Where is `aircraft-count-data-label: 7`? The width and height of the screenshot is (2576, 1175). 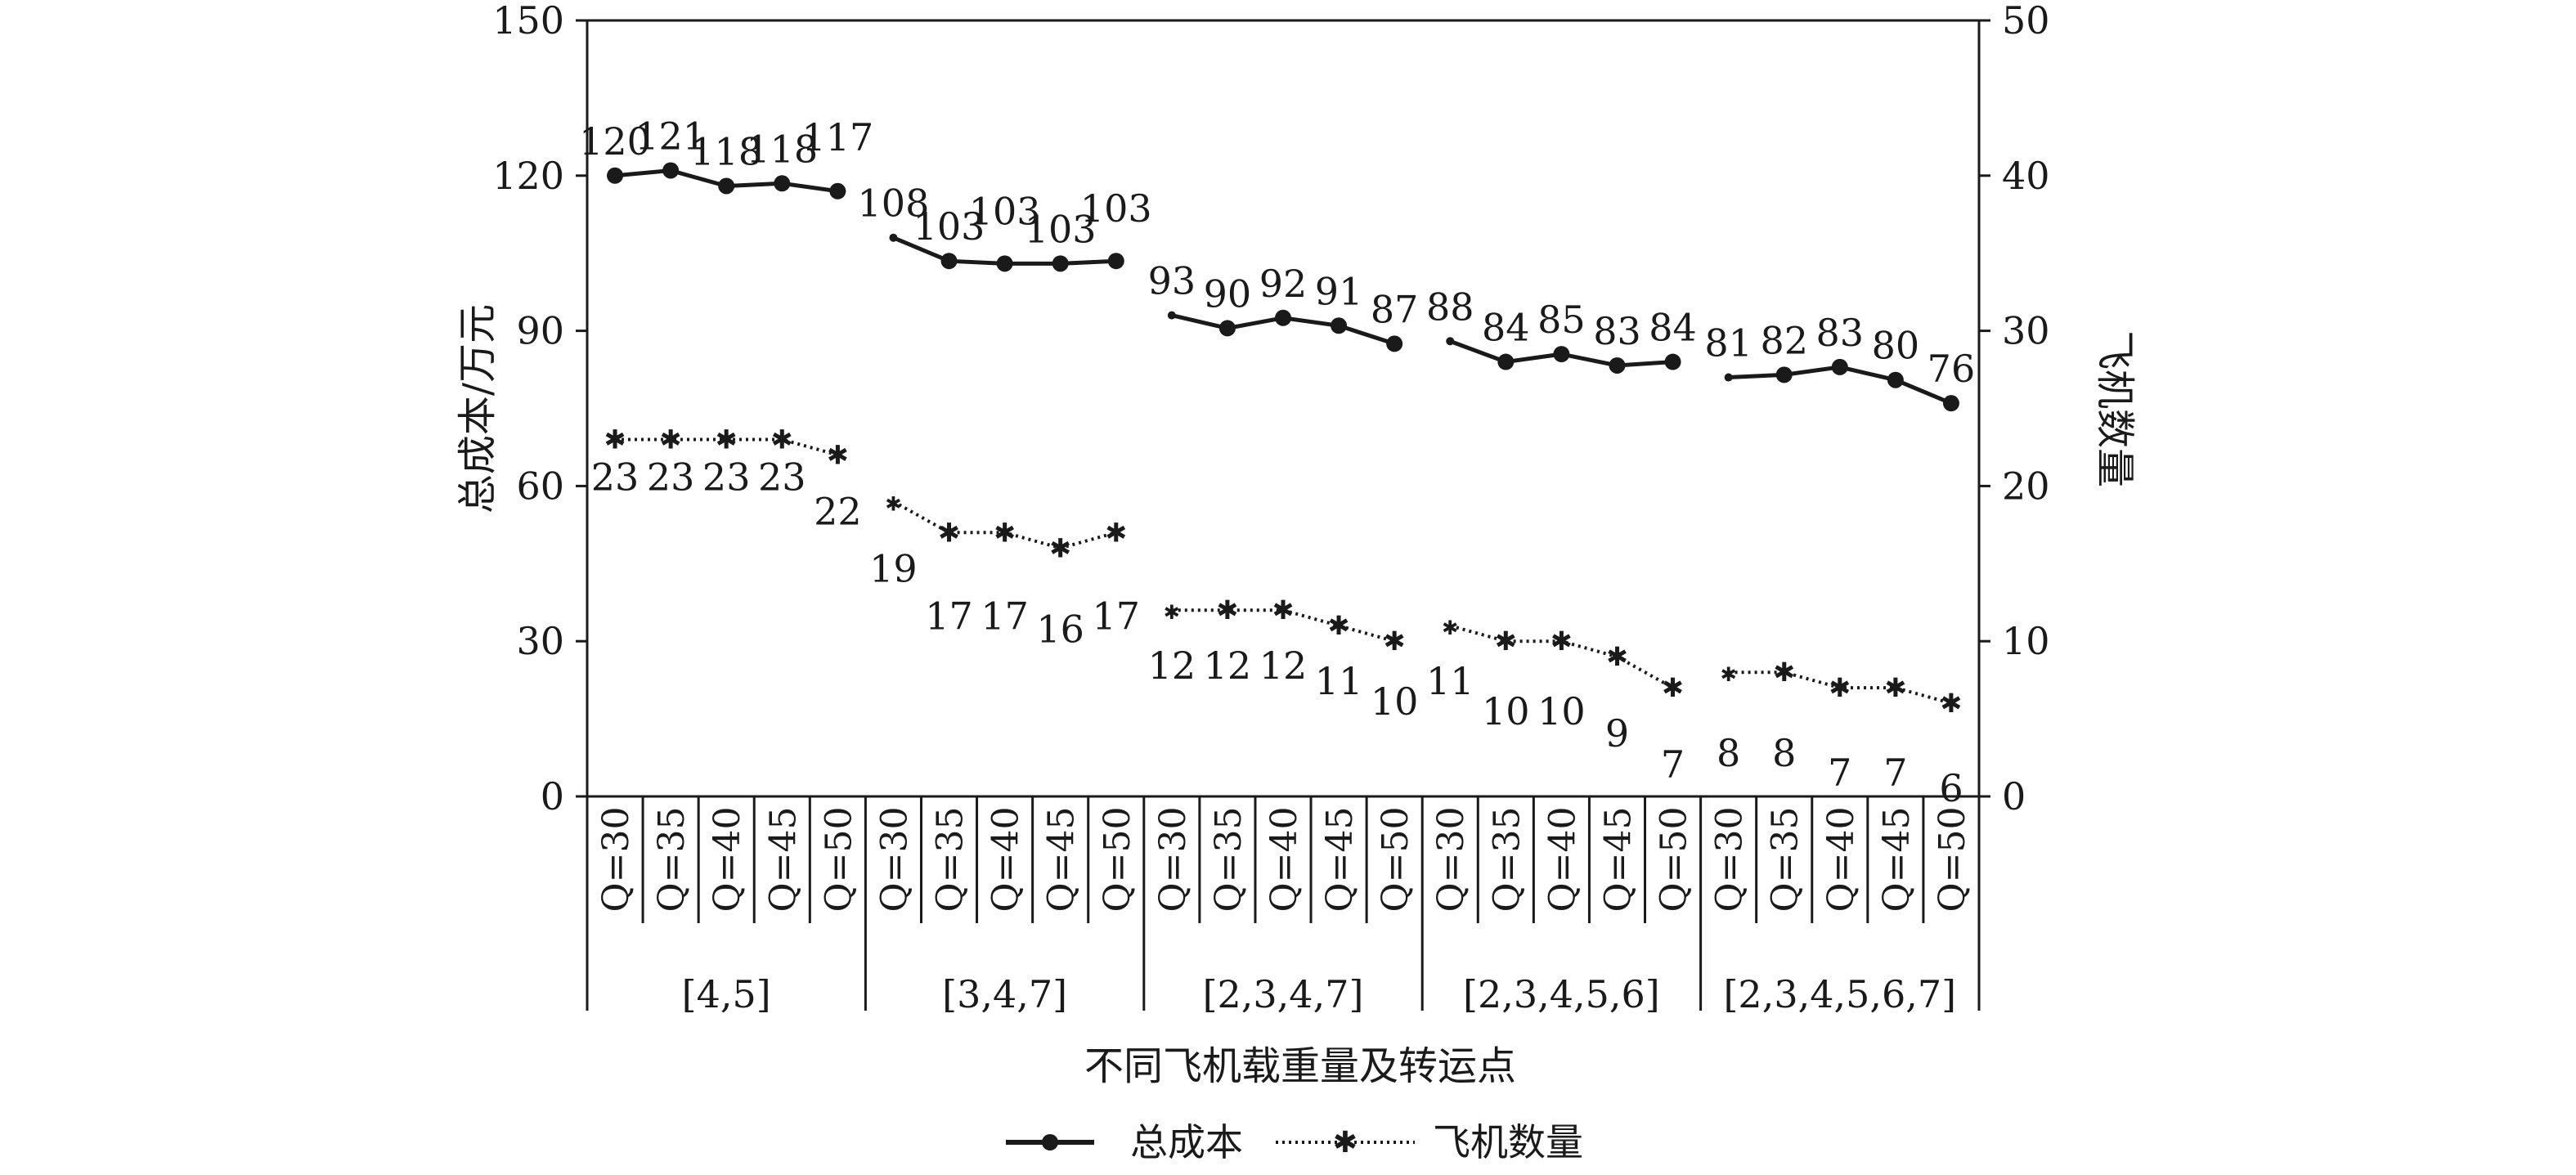 aircraft-count-data-label: 7 is located at coordinates (1839, 773).